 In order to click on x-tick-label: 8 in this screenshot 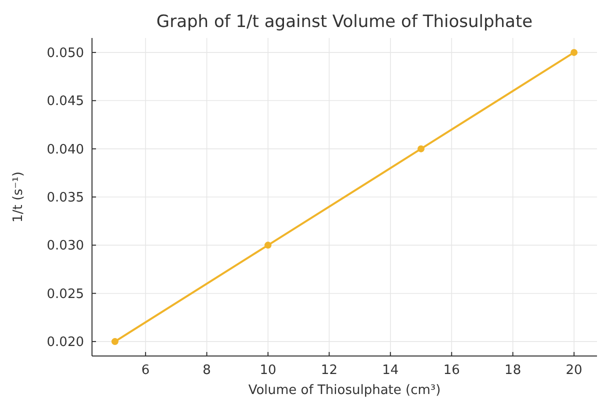, I will do `click(206, 370)`.